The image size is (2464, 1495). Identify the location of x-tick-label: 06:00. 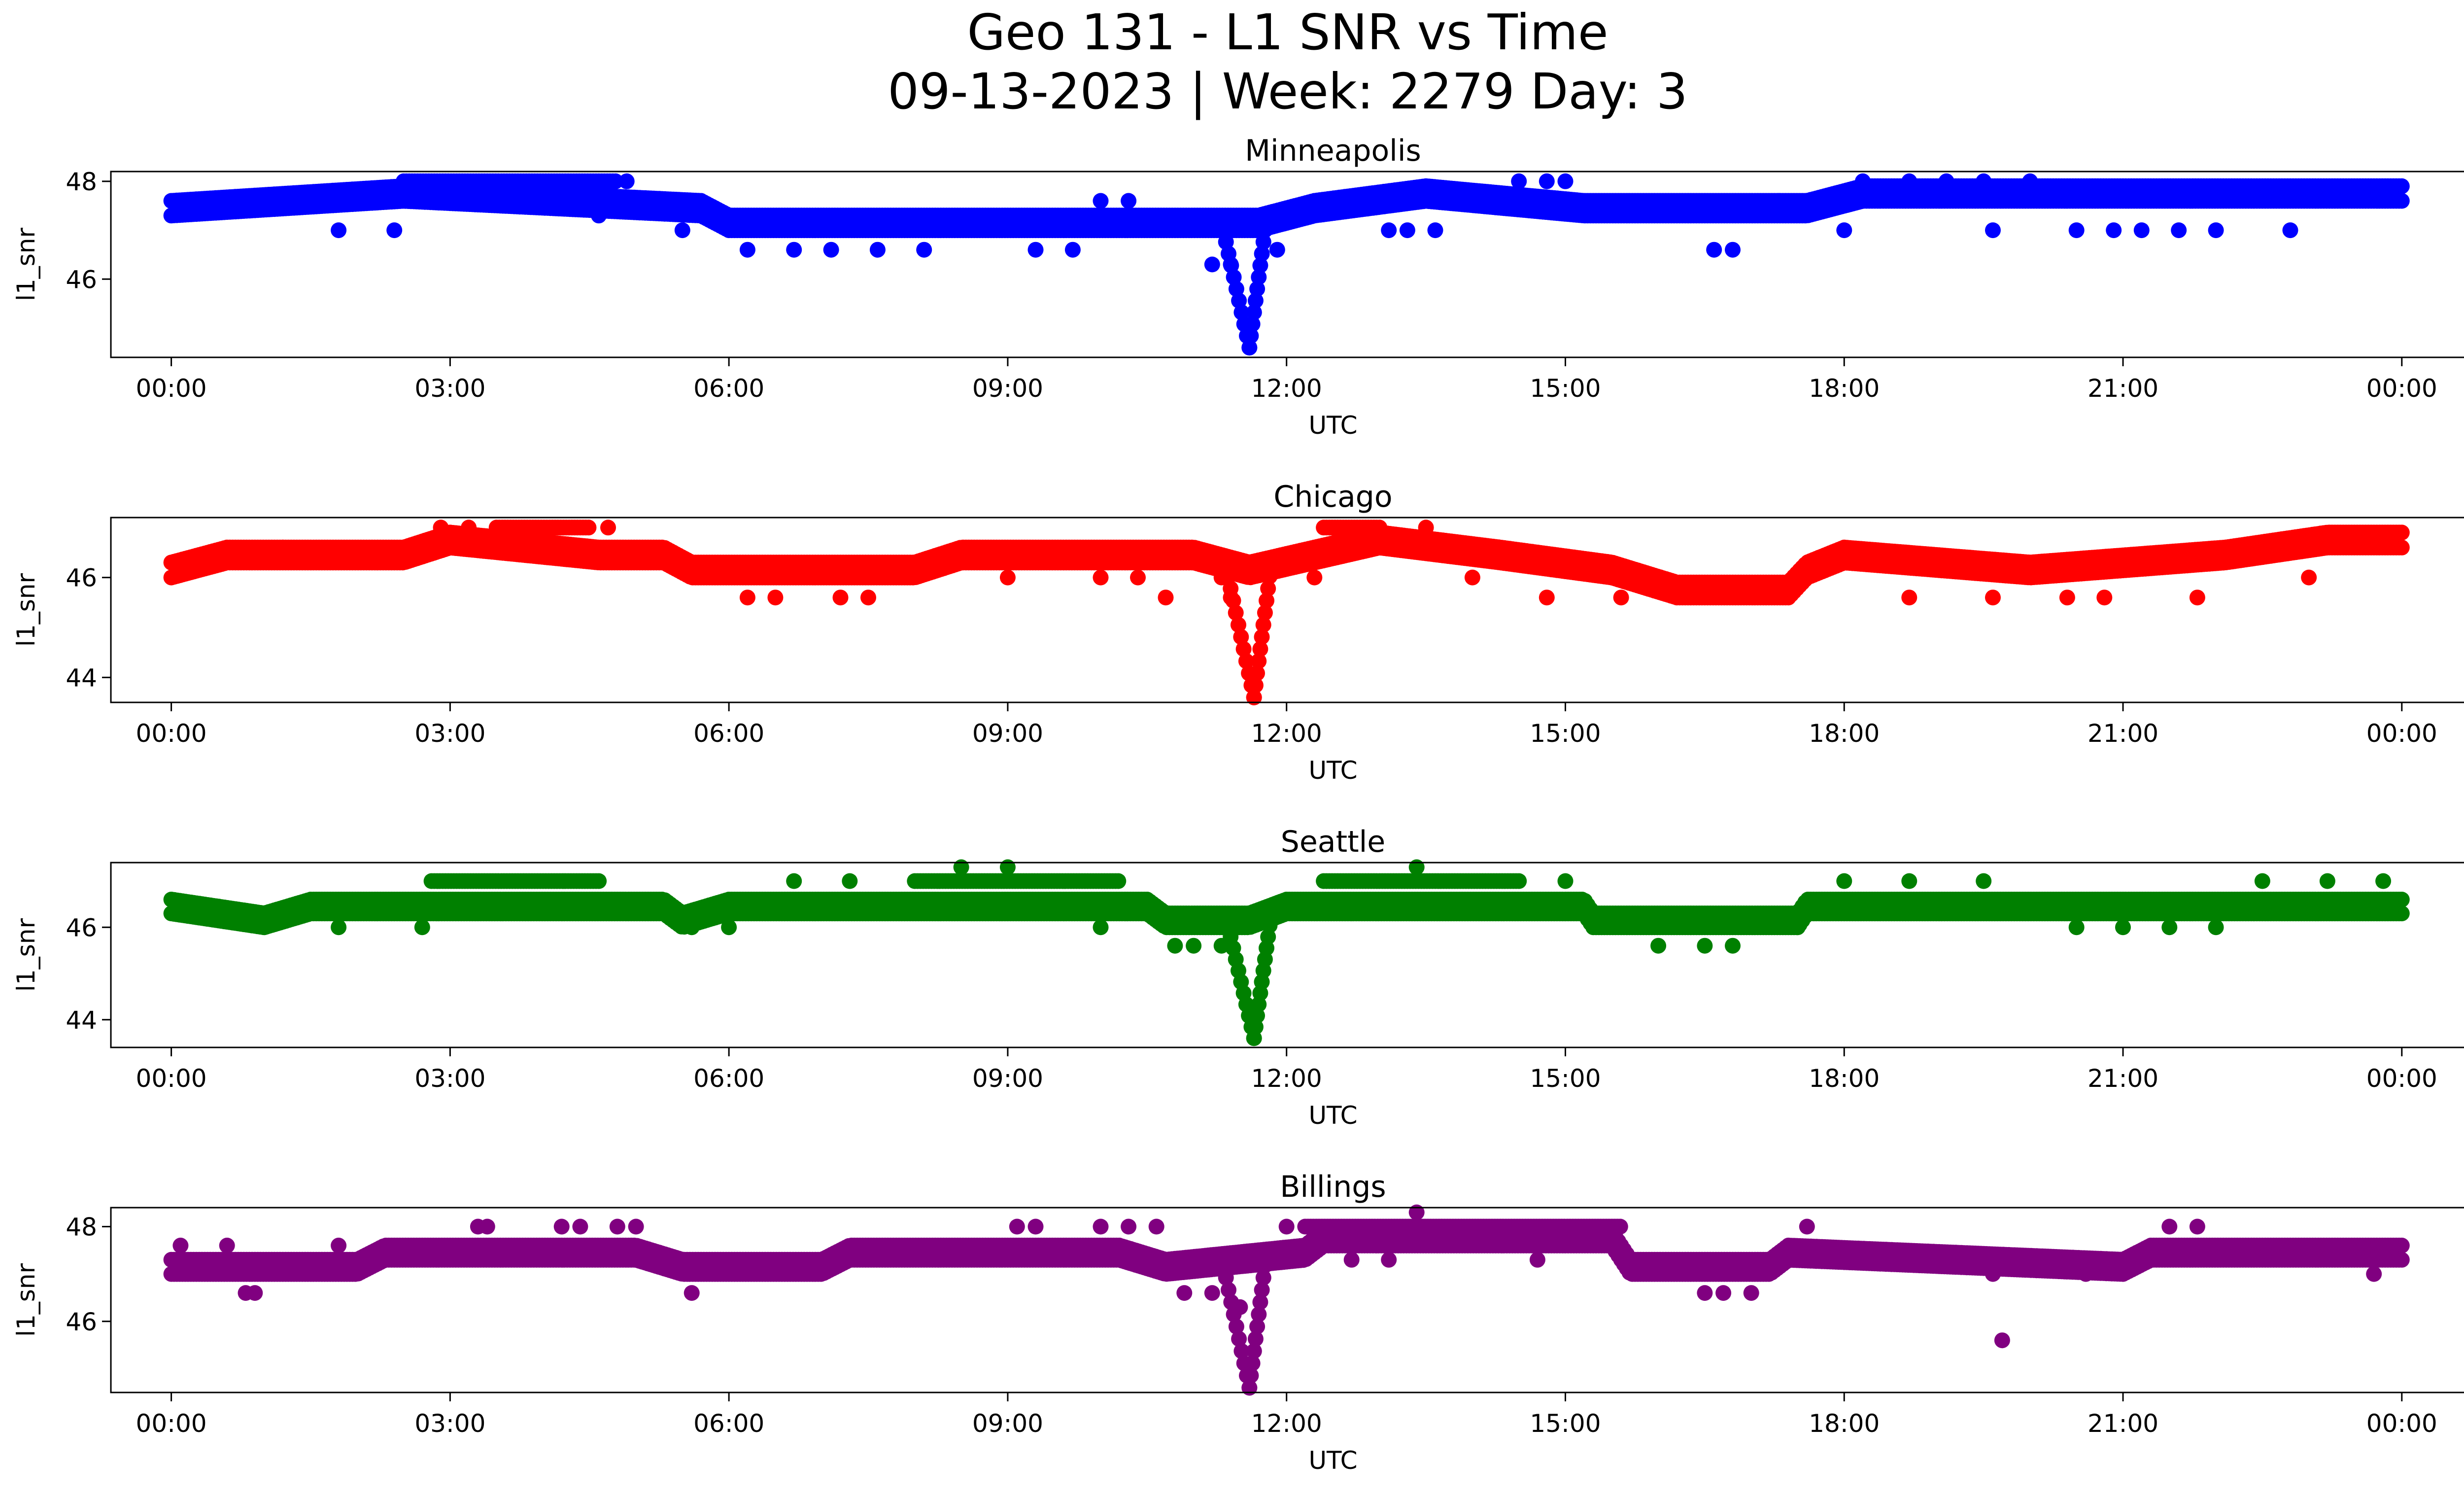
(728, 388).